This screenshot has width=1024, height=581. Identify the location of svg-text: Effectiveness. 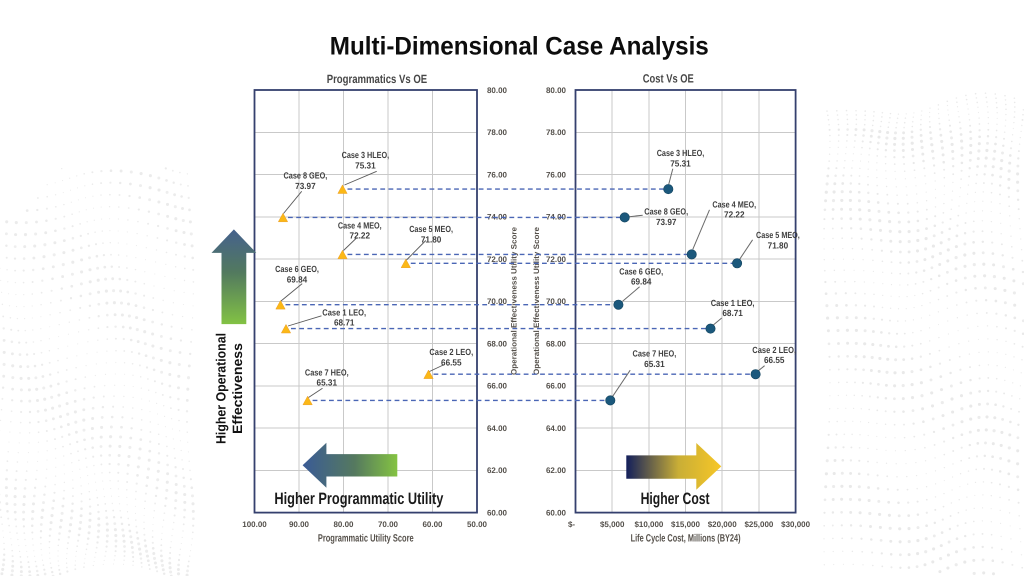
(237, 388).